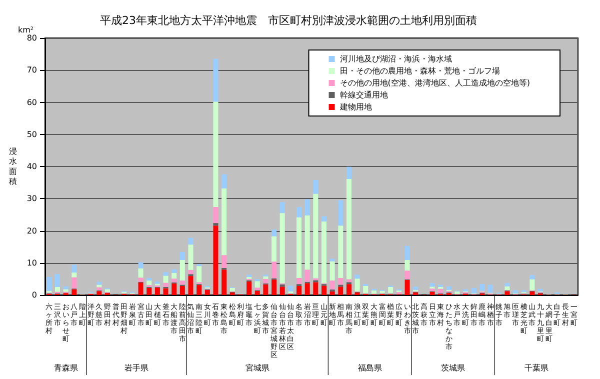  I want to click on text: 岩手県, so click(136, 368).